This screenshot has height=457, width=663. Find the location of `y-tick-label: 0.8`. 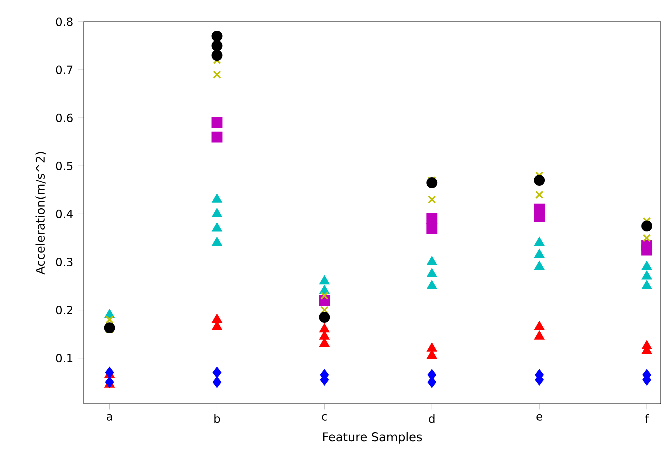

y-tick-label: 0.8 is located at coordinates (64, 22).